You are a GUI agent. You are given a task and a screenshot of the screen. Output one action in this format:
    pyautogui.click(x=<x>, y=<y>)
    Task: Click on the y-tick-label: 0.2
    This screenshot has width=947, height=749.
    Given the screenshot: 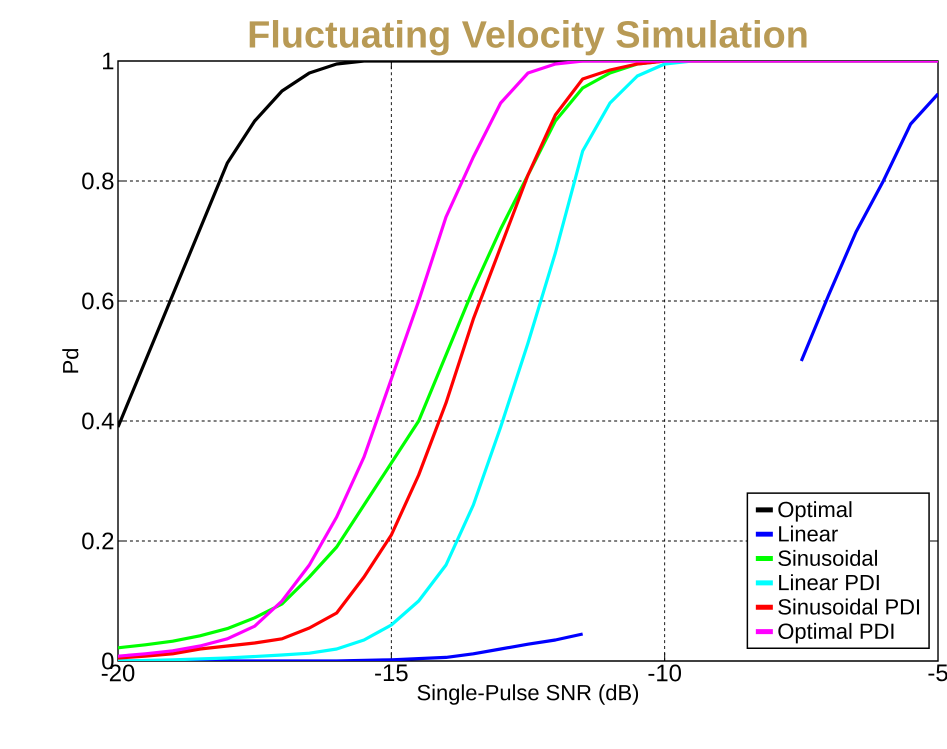 What is the action you would take?
    pyautogui.click(x=98, y=541)
    